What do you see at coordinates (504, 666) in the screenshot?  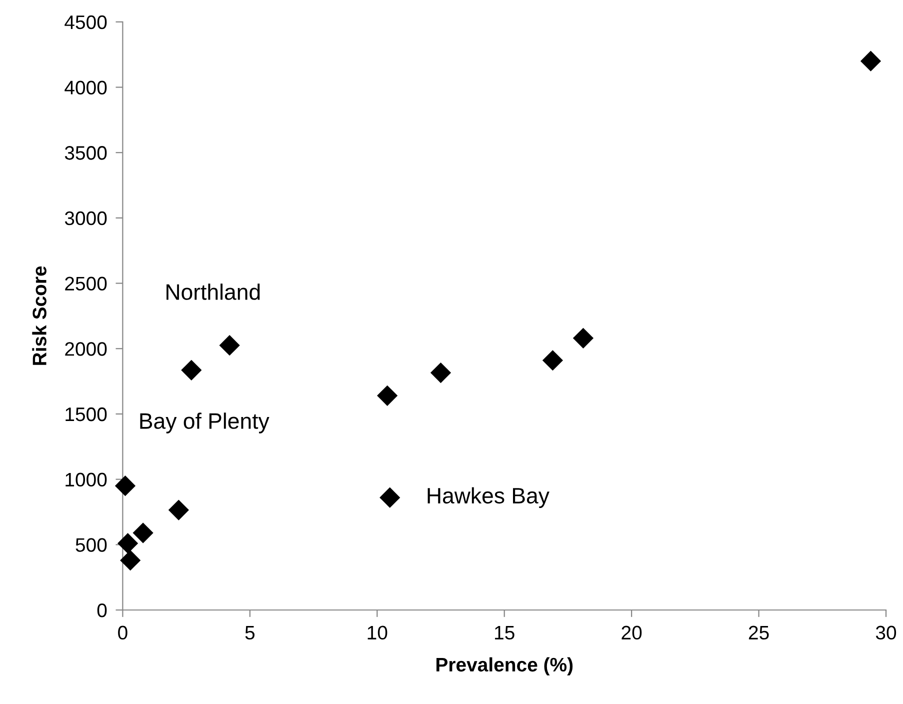 I see `x-axis-title: Prevalence (%)` at bounding box center [504, 666].